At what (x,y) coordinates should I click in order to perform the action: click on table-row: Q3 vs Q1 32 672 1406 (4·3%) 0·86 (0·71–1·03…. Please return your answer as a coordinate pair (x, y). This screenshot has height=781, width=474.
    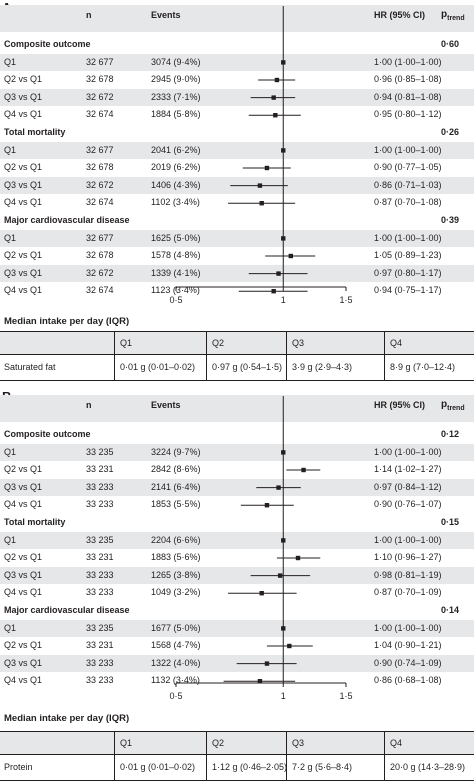
    Looking at the image, I should click on (237, 185).